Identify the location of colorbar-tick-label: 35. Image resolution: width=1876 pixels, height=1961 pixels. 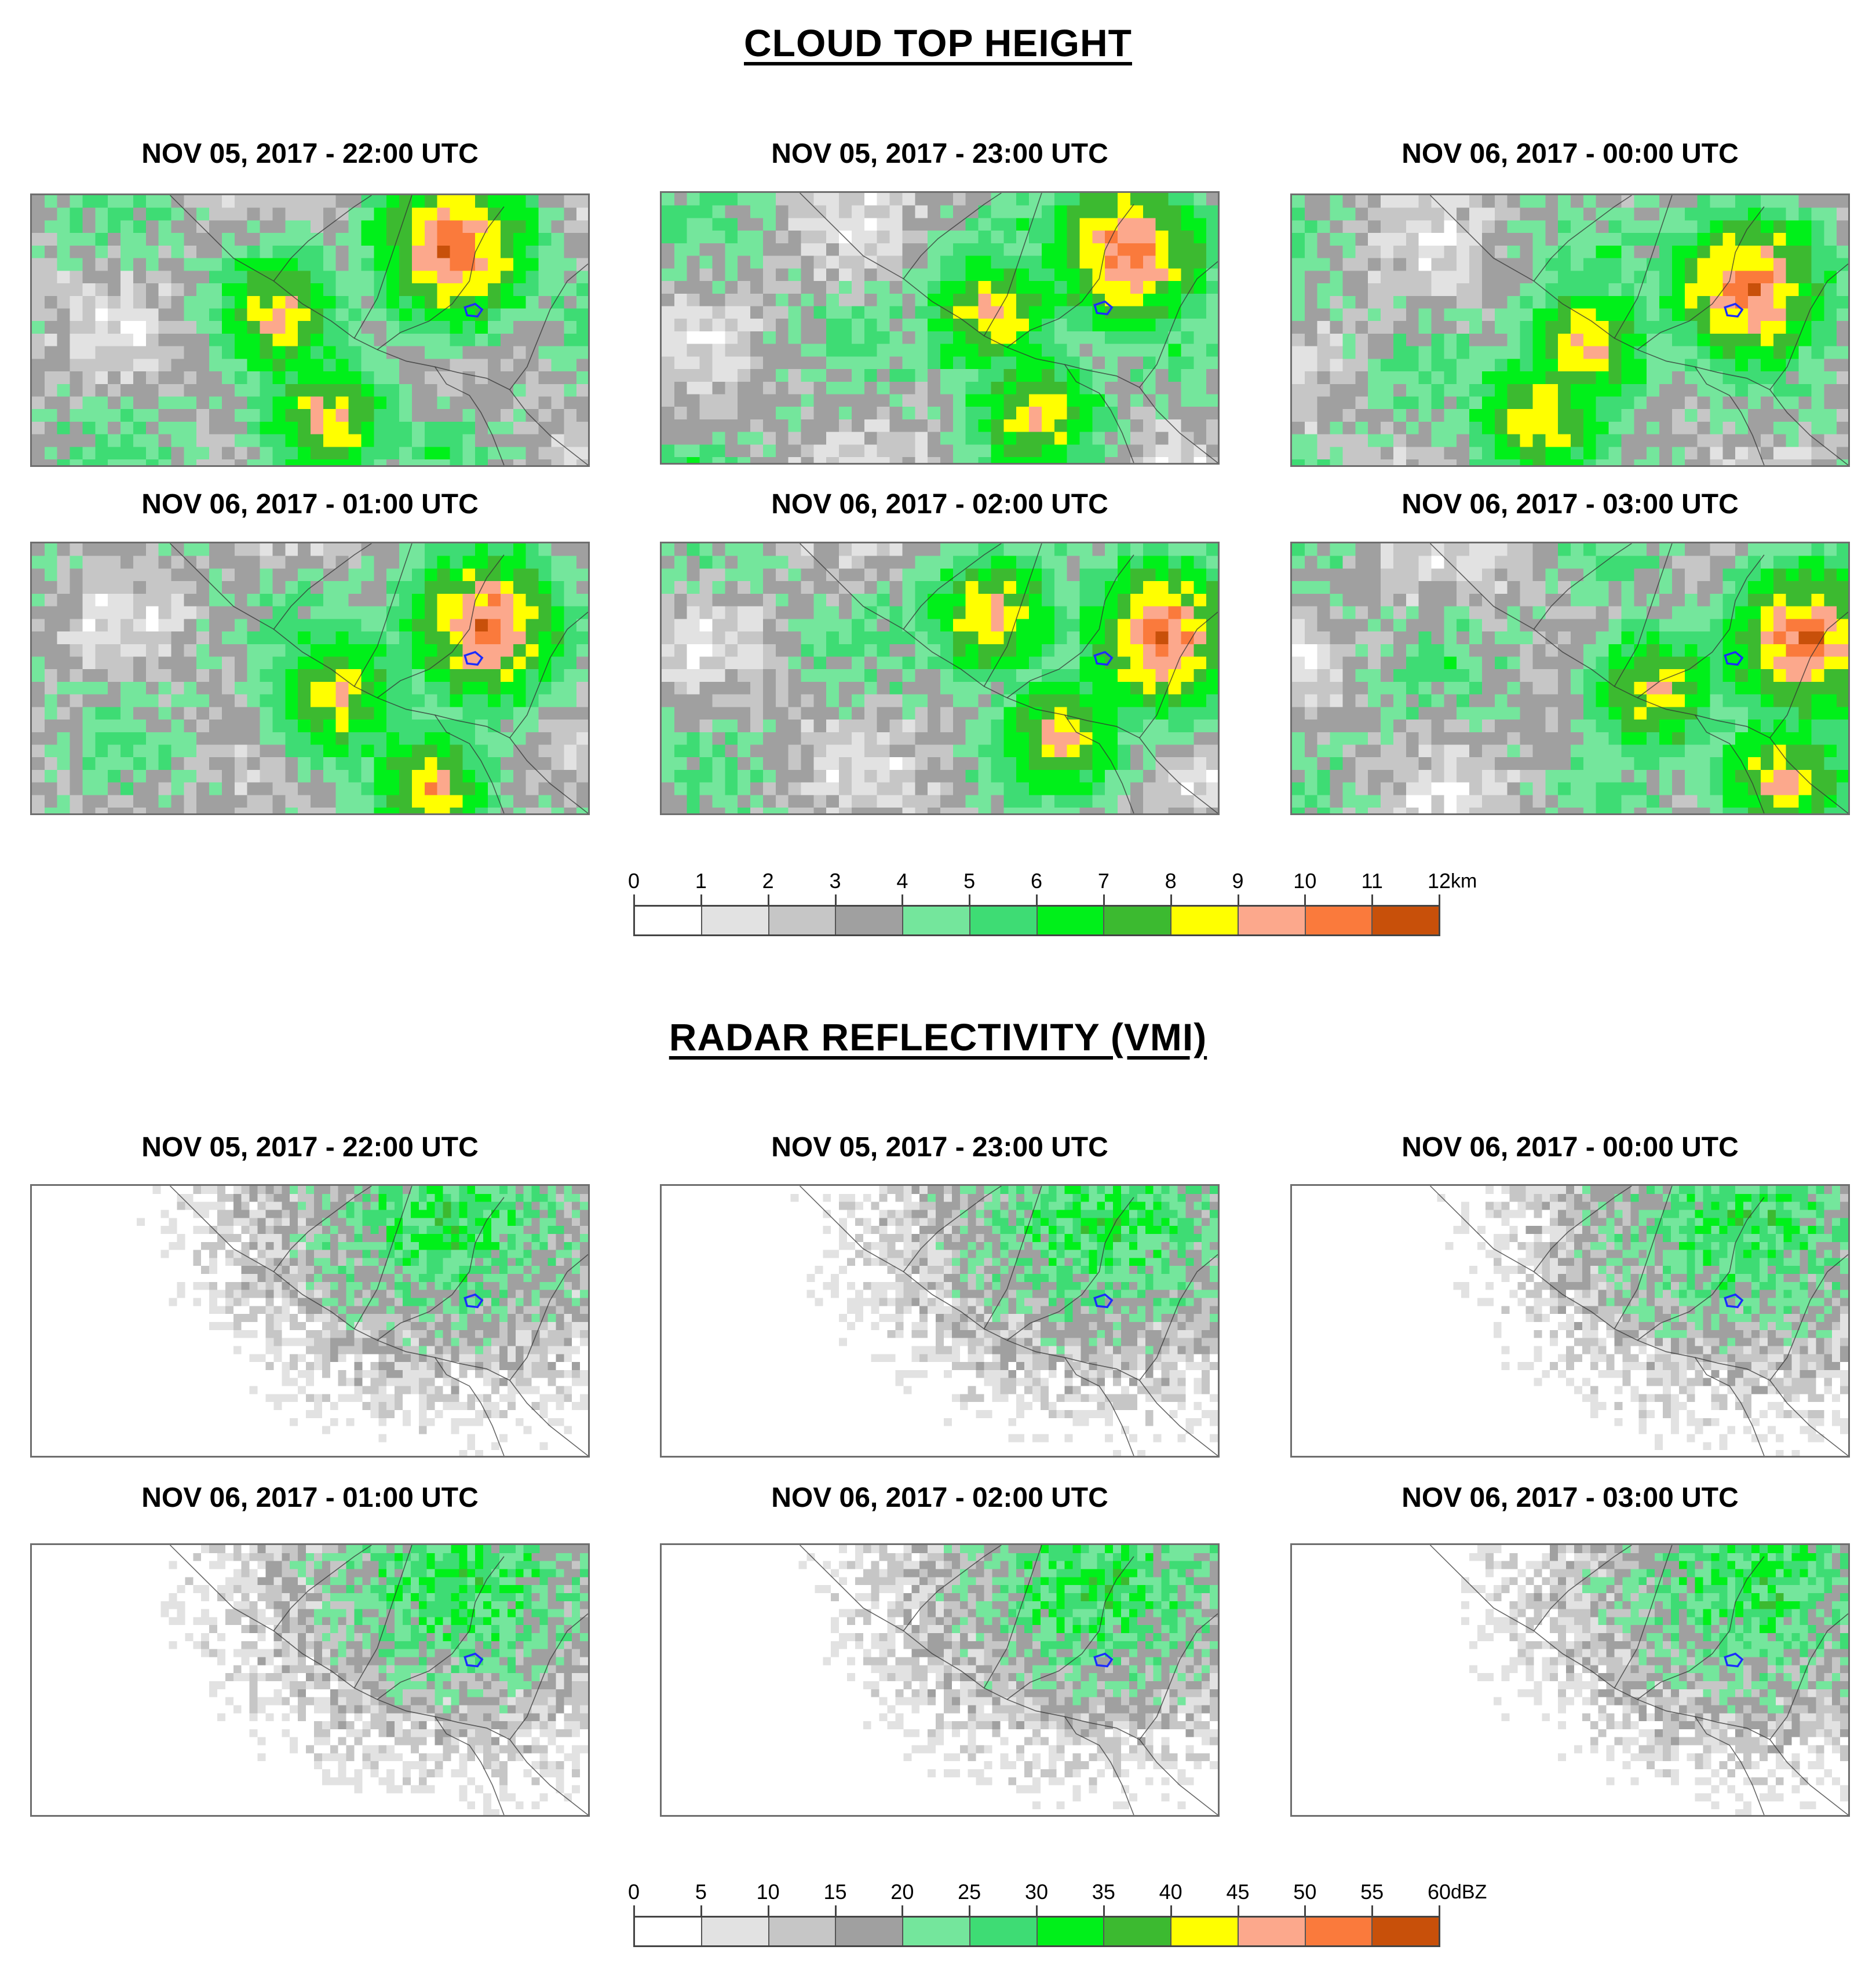
(1103, 1892).